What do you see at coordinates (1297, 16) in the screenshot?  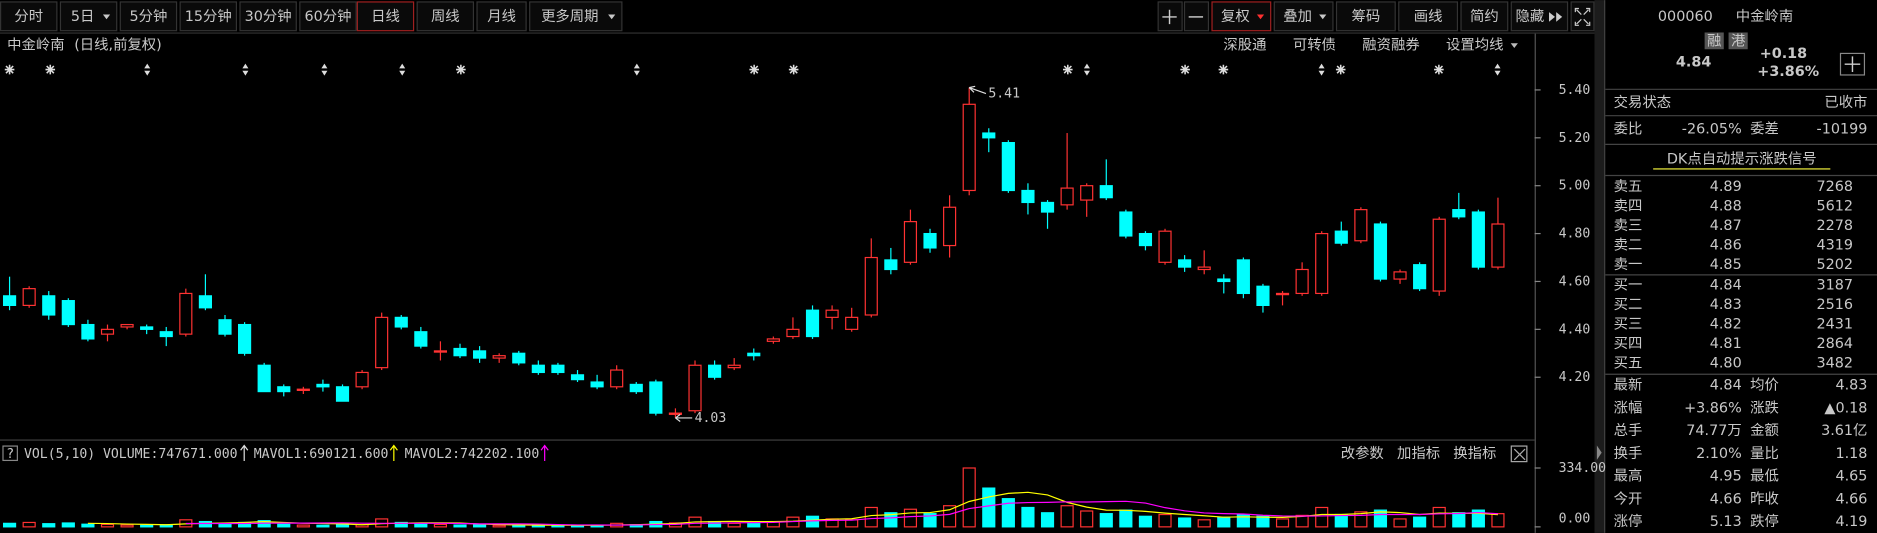 I see `tool-label: 叠加` at bounding box center [1297, 16].